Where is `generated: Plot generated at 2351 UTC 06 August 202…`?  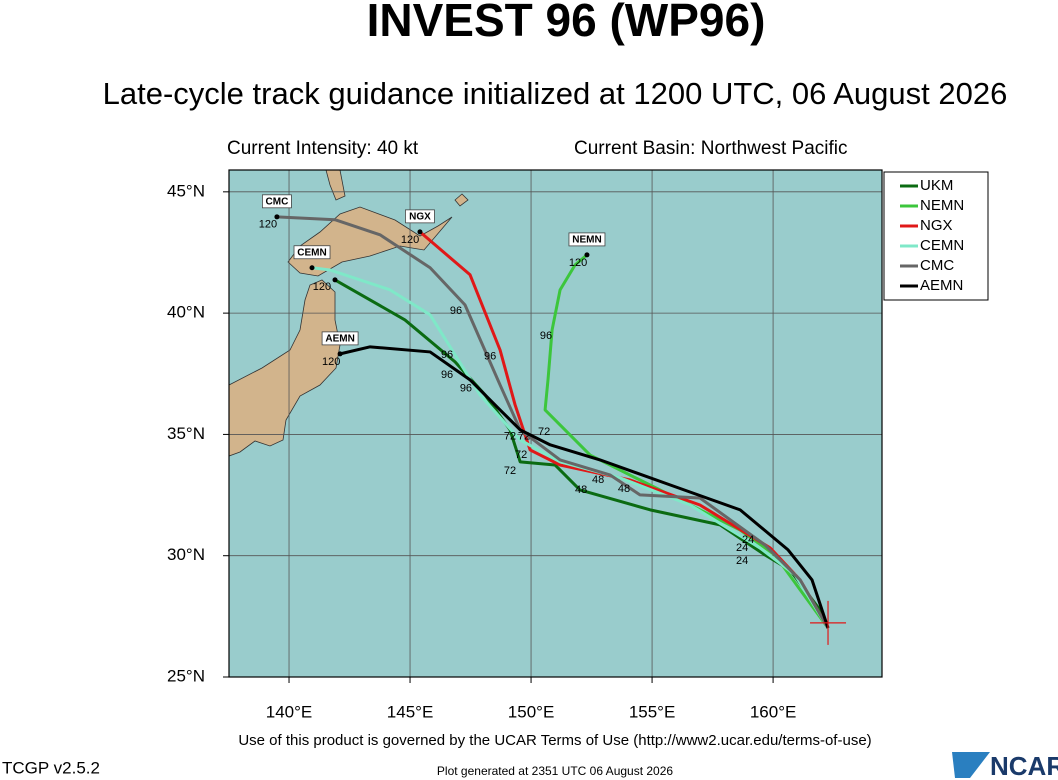 generated: Plot generated at 2351 UTC 06 August 202… is located at coordinates (555, 771).